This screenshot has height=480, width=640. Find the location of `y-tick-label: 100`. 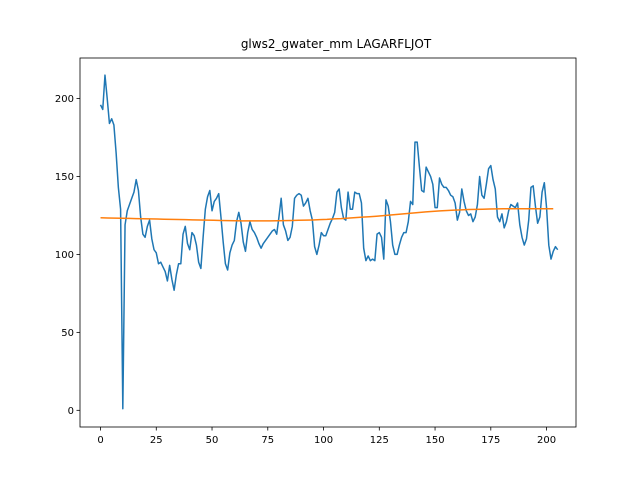

y-tick-label: 100 is located at coordinates (64, 255).